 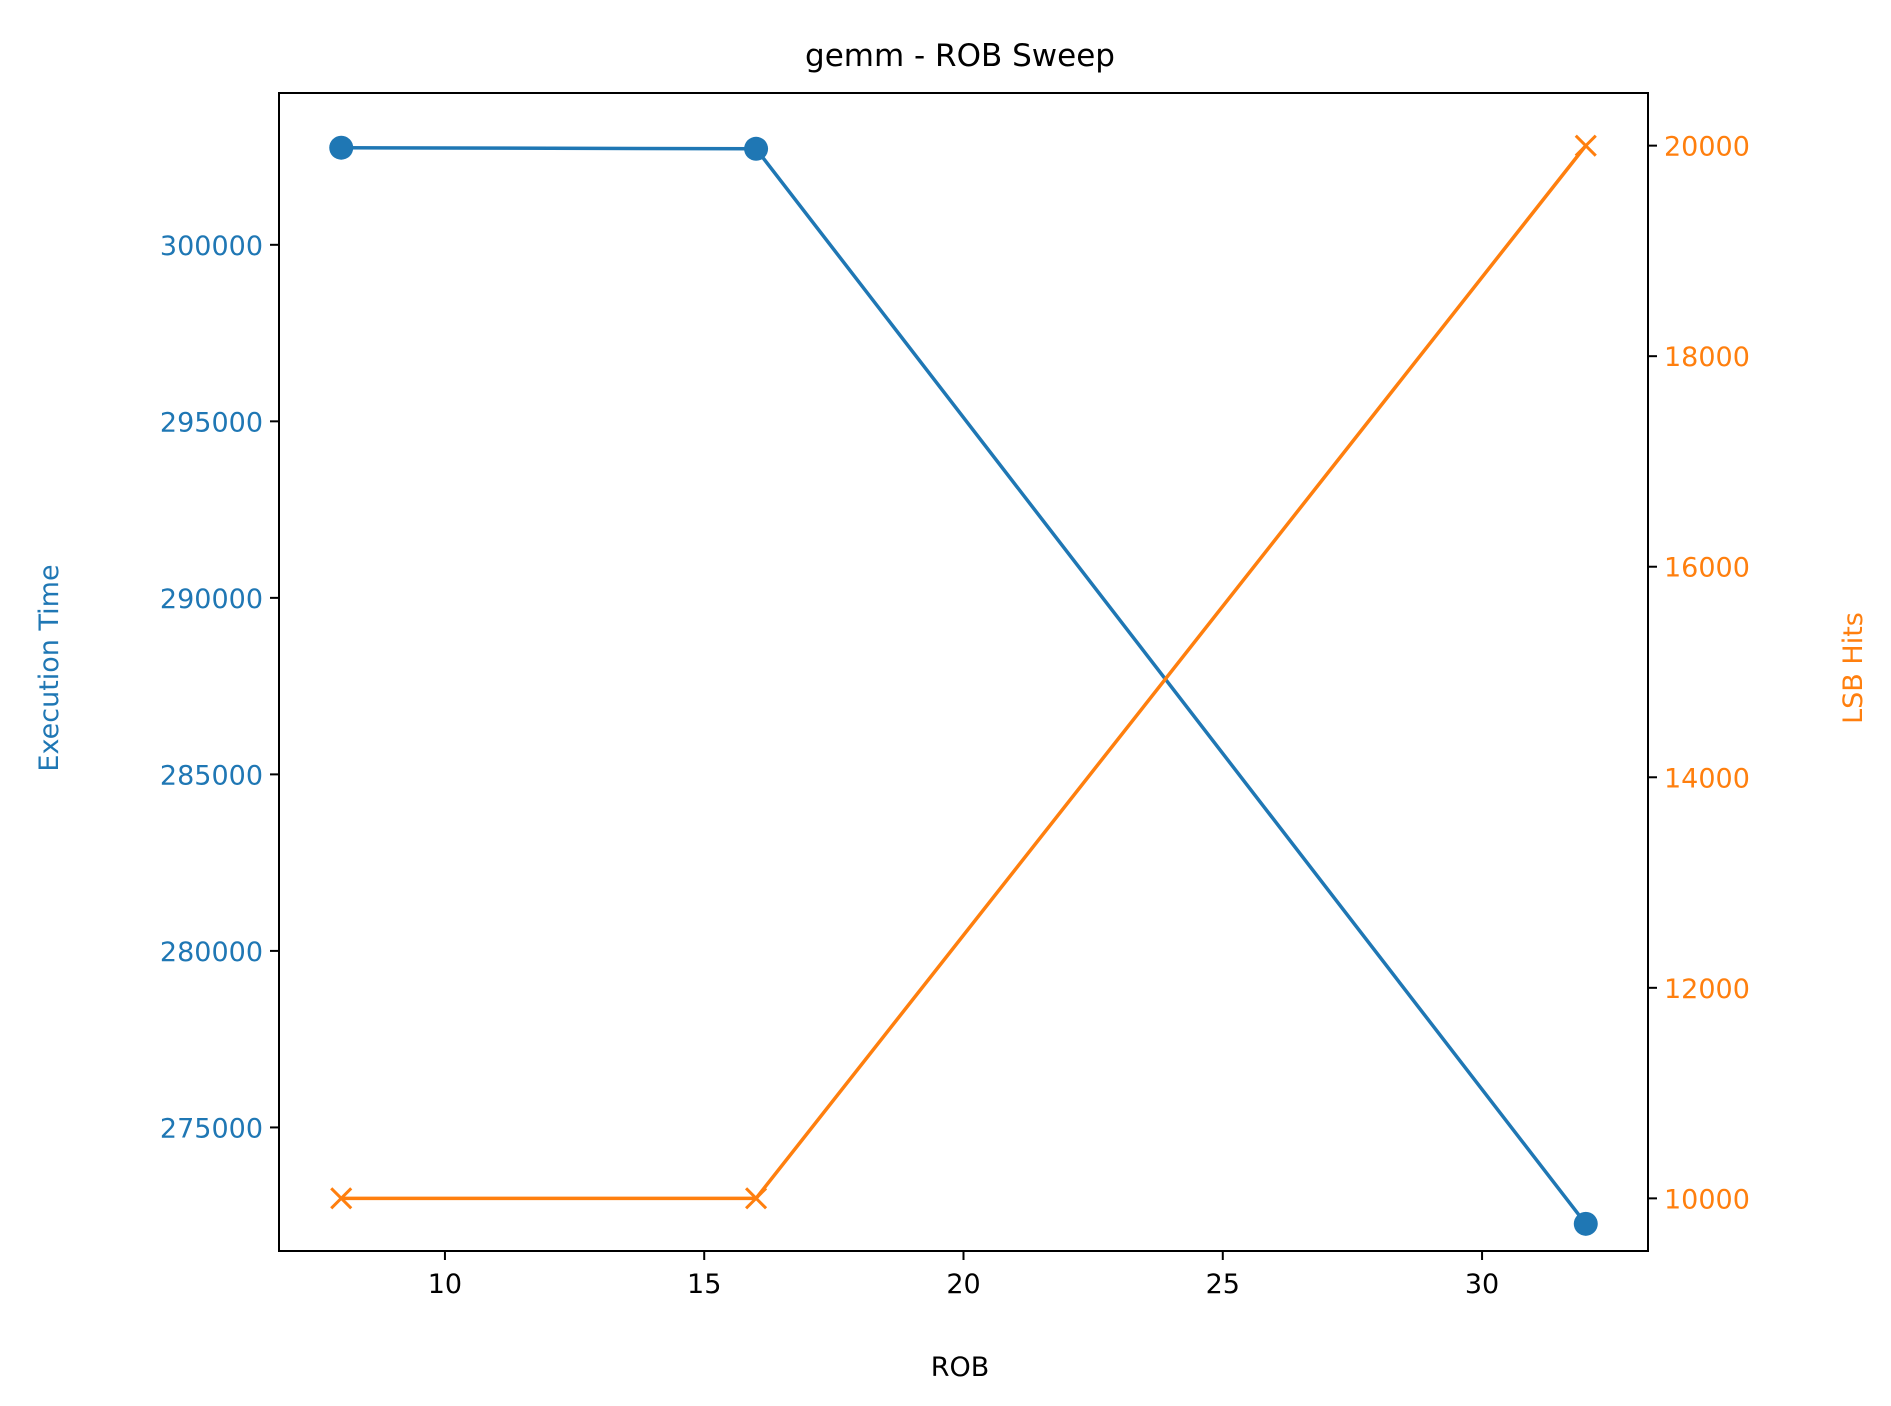 I want to click on x-tick-label: 10, so click(x=445, y=1284).